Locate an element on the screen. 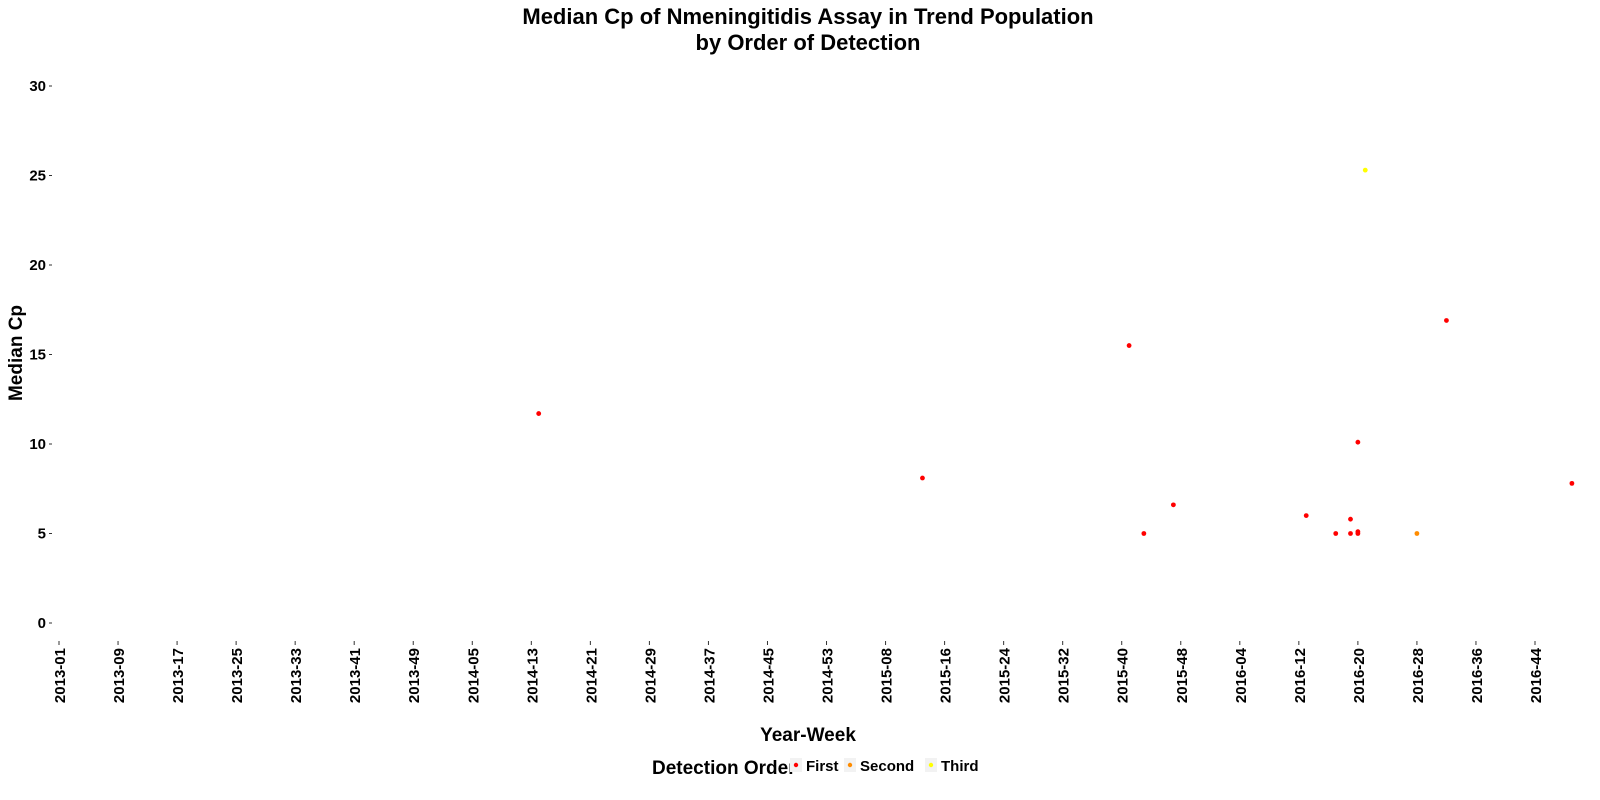 The image size is (1600, 800). y-axis-title: Median Cp is located at coordinates (16, 353).